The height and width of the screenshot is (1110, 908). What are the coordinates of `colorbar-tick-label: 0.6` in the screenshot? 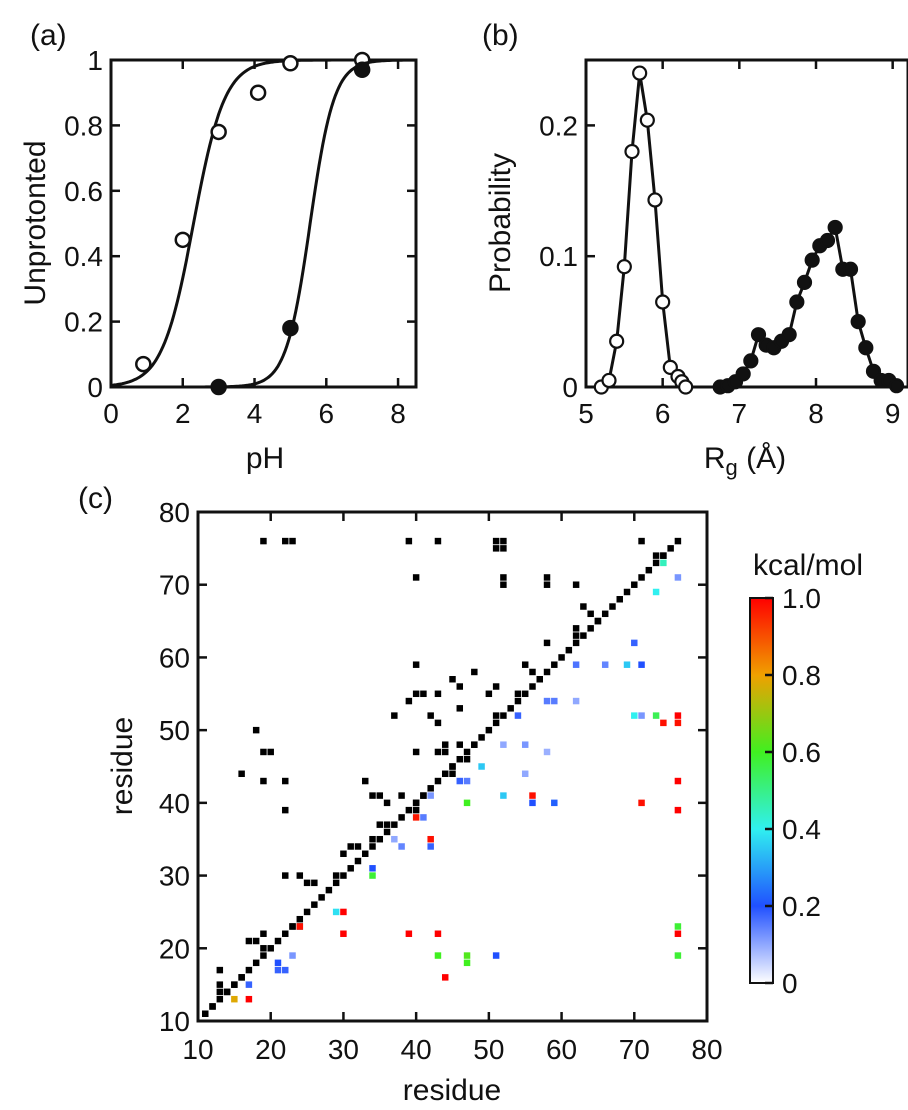 It's located at (801, 752).